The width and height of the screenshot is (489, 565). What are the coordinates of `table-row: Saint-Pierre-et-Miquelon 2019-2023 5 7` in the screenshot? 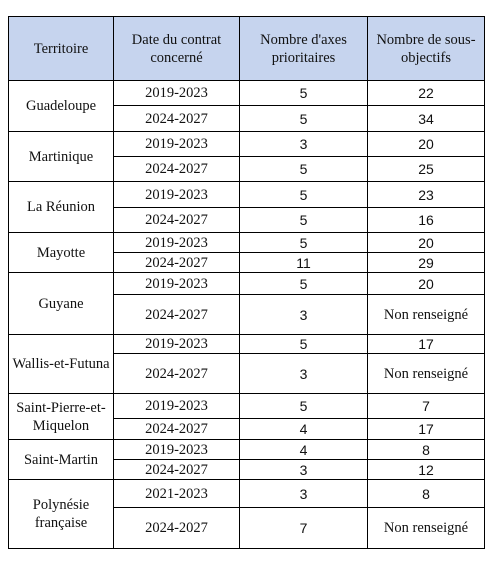 It's located at (246, 416).